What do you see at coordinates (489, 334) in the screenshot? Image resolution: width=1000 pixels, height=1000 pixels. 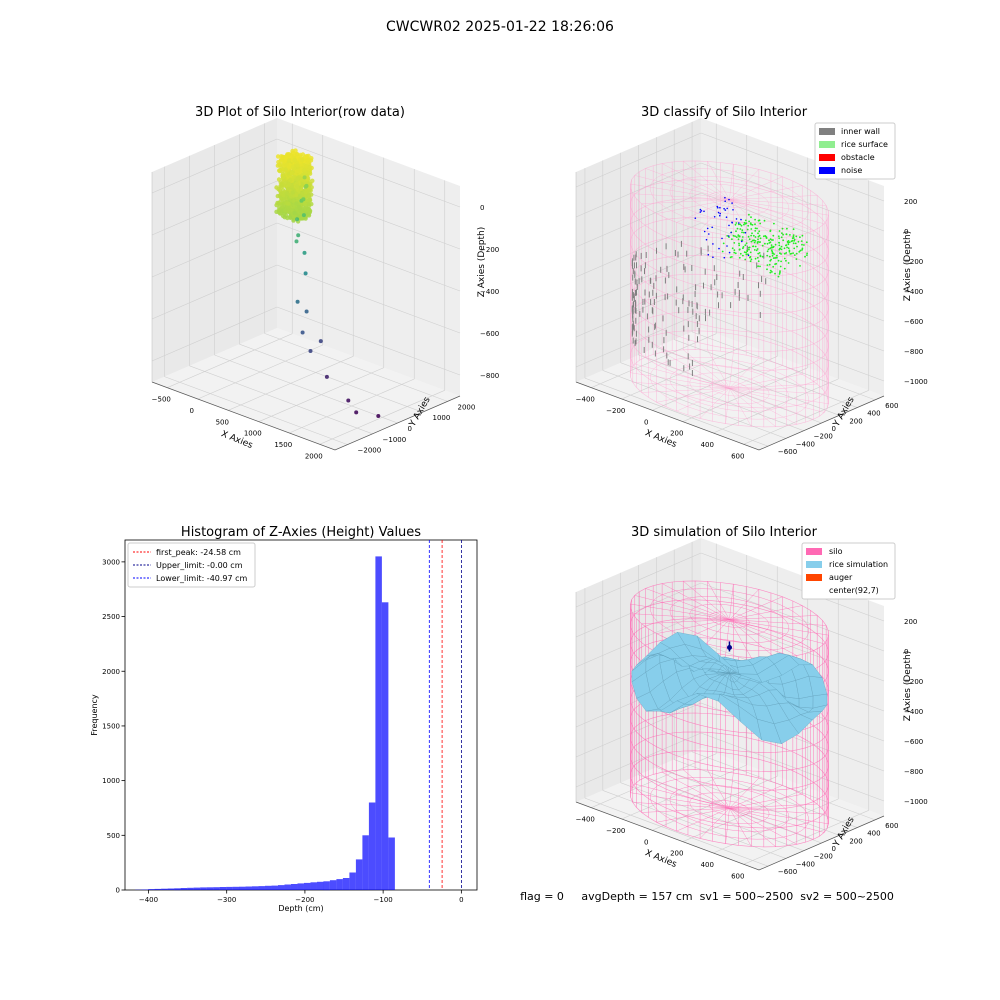 I see `panel1-ztick-label: −600` at bounding box center [489, 334].